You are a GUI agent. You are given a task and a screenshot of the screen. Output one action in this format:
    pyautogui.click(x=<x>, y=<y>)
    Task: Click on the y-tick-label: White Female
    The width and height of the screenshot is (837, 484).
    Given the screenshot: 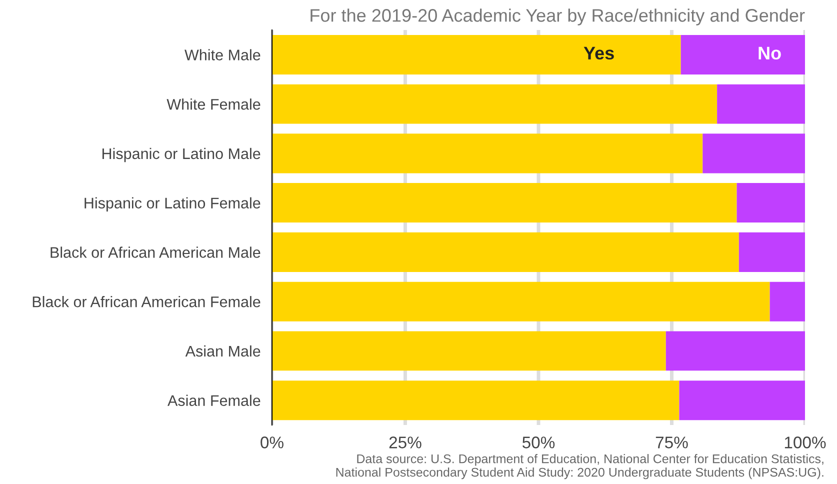 What is the action you would take?
    pyautogui.click(x=213, y=104)
    